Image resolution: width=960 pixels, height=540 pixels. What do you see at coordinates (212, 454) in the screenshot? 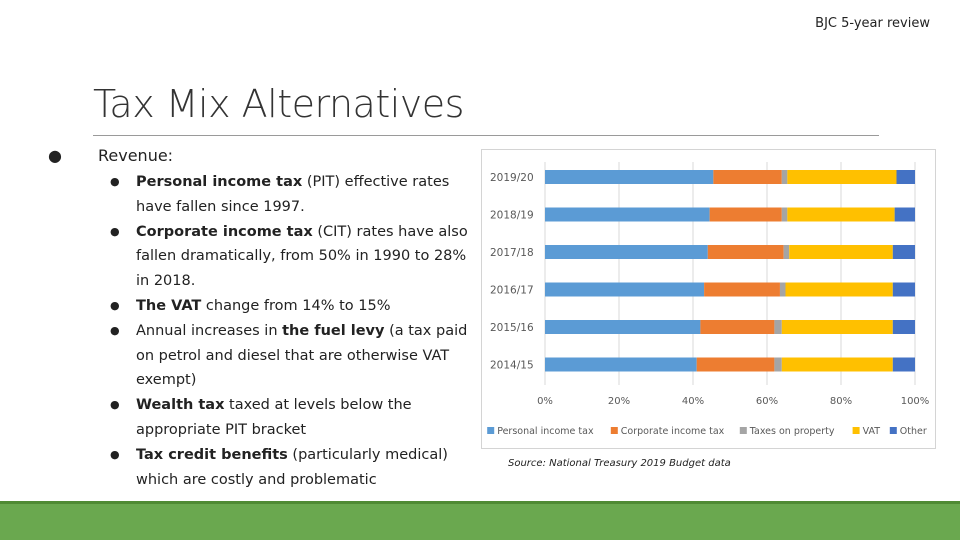
I see `bullet-bold: Tax credit benefits` at bounding box center [212, 454].